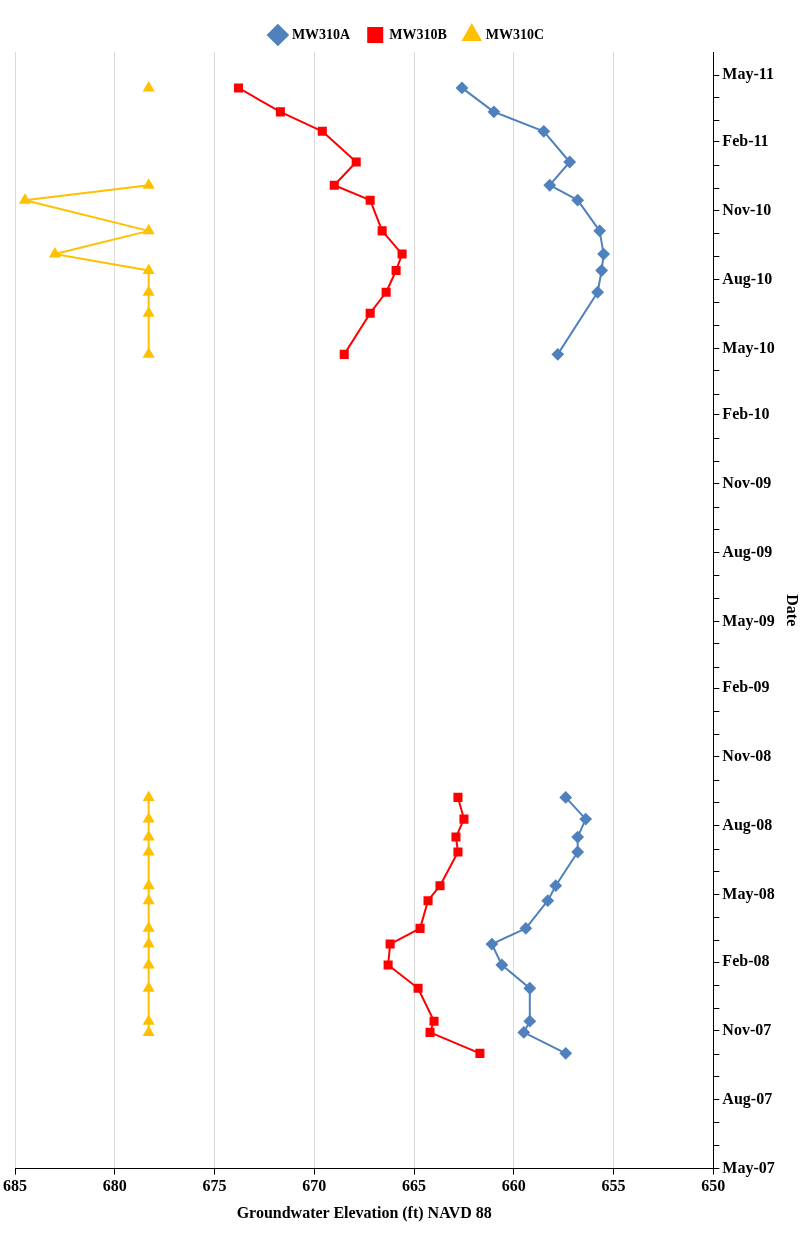  I want to click on x-tick-label: 675, so click(214, 1186).